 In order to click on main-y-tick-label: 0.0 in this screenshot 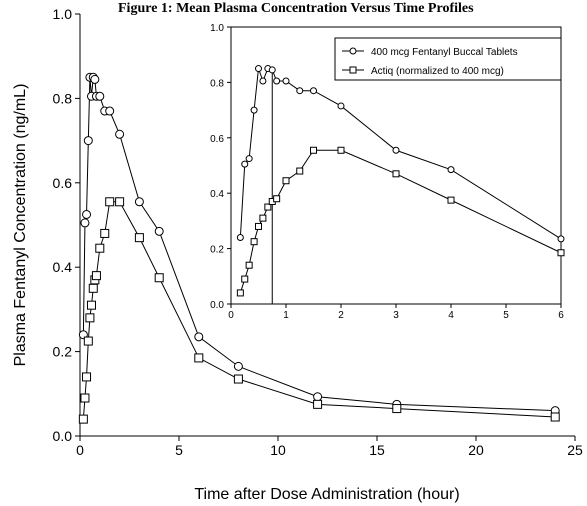, I will do `click(63, 436)`.